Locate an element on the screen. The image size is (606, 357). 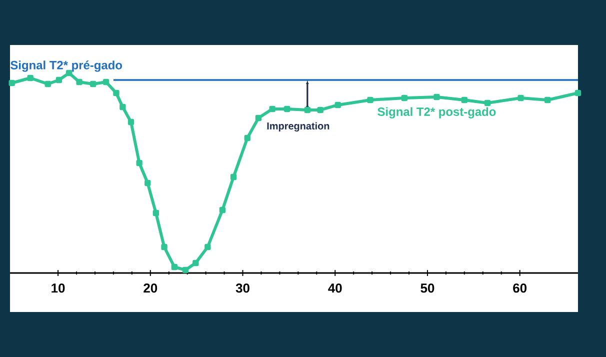
annotation: Impregnation is located at coordinates (298, 127).